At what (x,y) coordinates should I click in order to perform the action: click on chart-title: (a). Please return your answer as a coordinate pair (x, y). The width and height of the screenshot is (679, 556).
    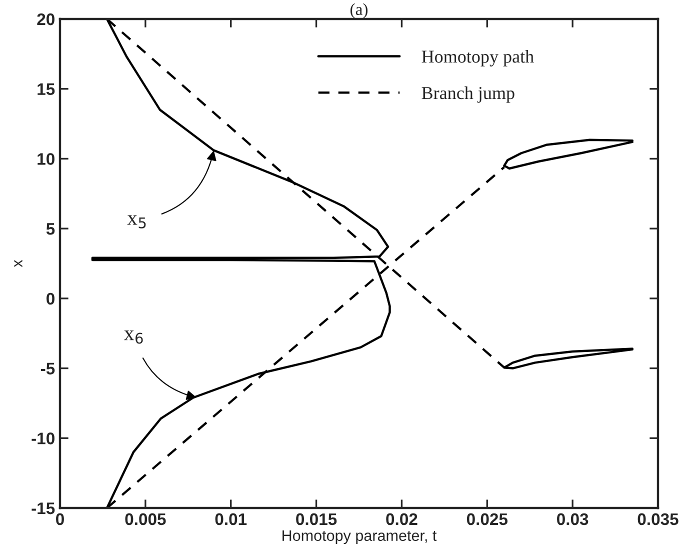
    Looking at the image, I should click on (359, 10).